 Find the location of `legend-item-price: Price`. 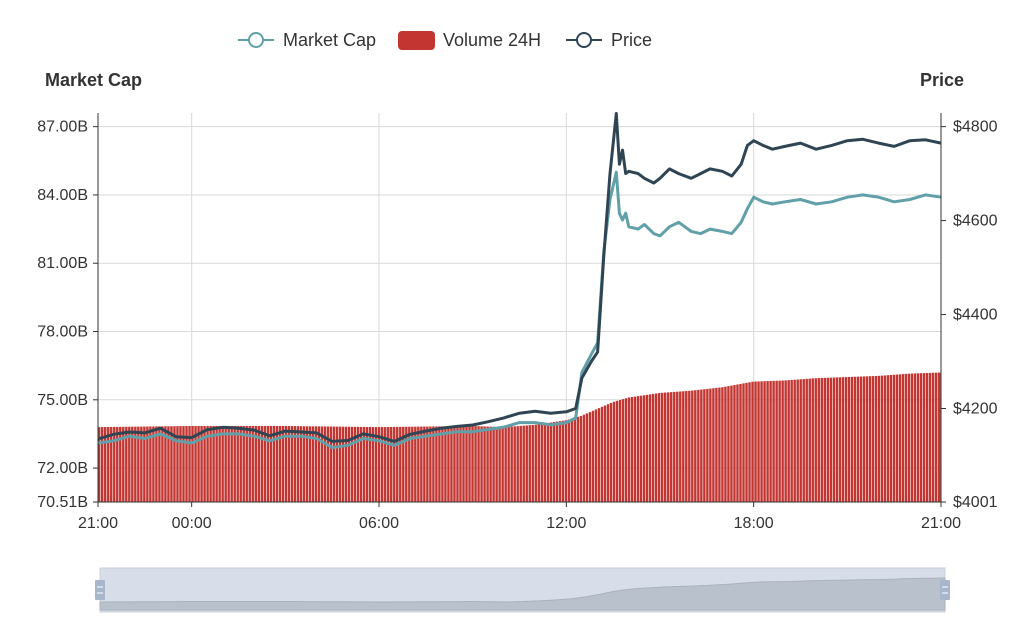

legend-item-price: Price is located at coordinates (609, 40).